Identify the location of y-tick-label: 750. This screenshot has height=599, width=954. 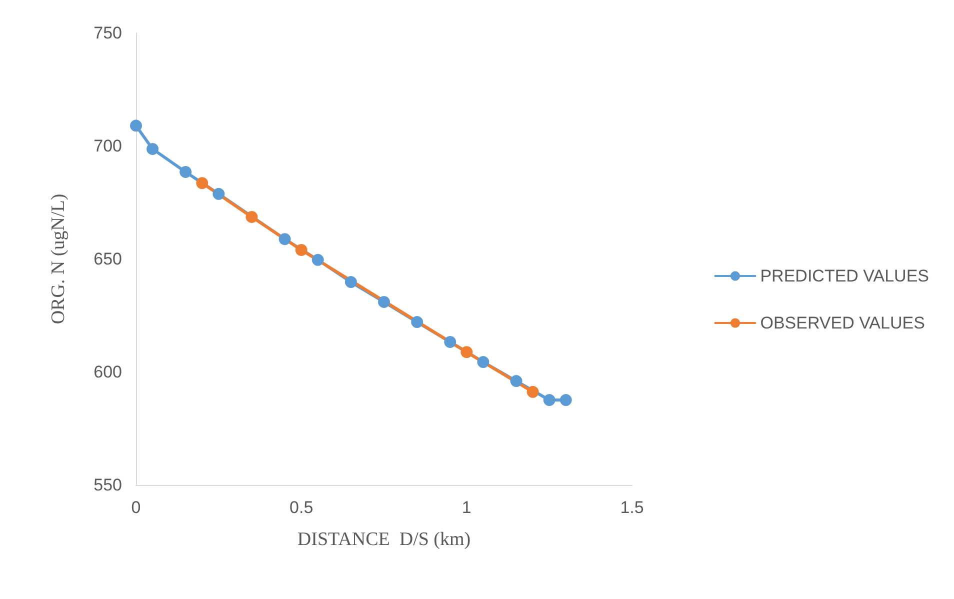
(108, 33).